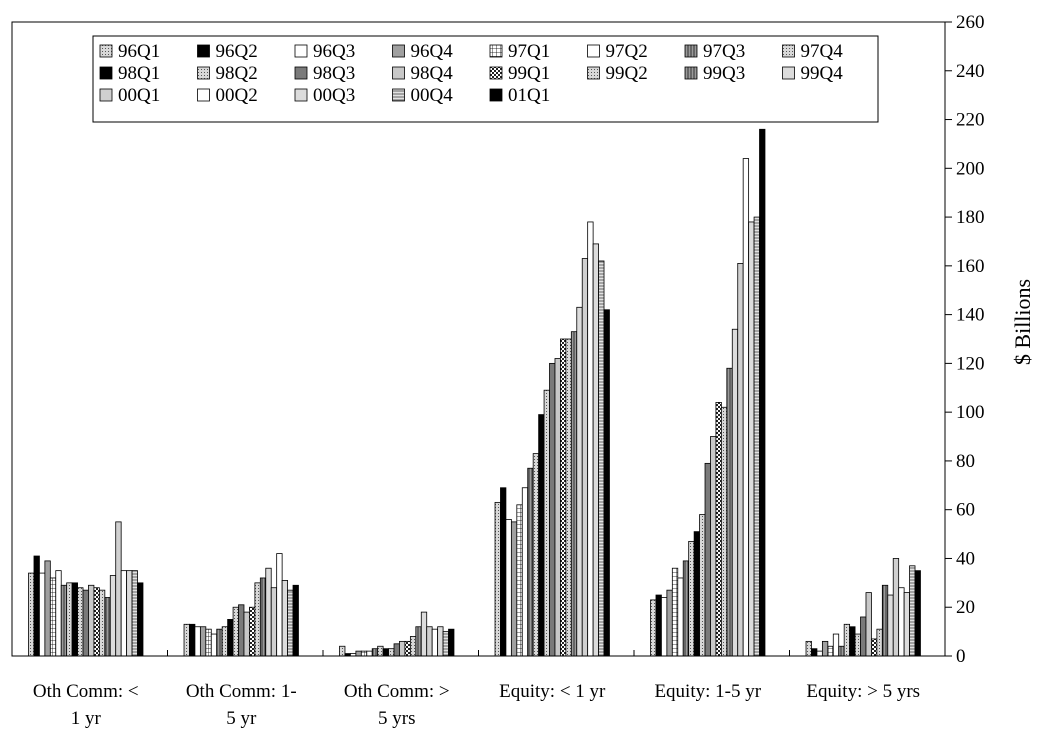 The height and width of the screenshot is (741, 1044). I want to click on y-tick-label: 60, so click(965, 510).